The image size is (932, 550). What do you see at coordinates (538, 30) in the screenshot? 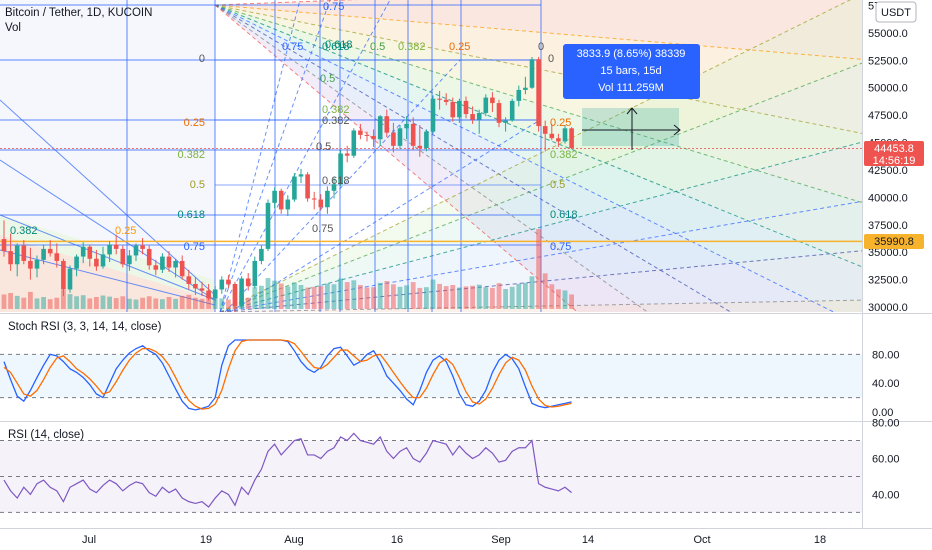
I see `fib-fan-zone` at bounding box center [538, 30].